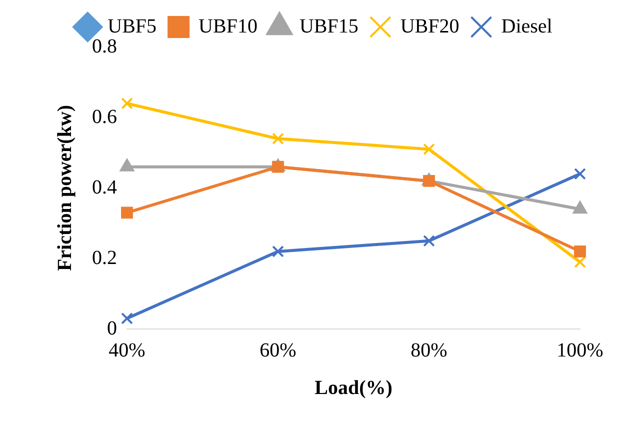 The image size is (620, 425). Describe the element at coordinates (429, 350) in the screenshot. I see `x-tick-label: 80%` at that location.